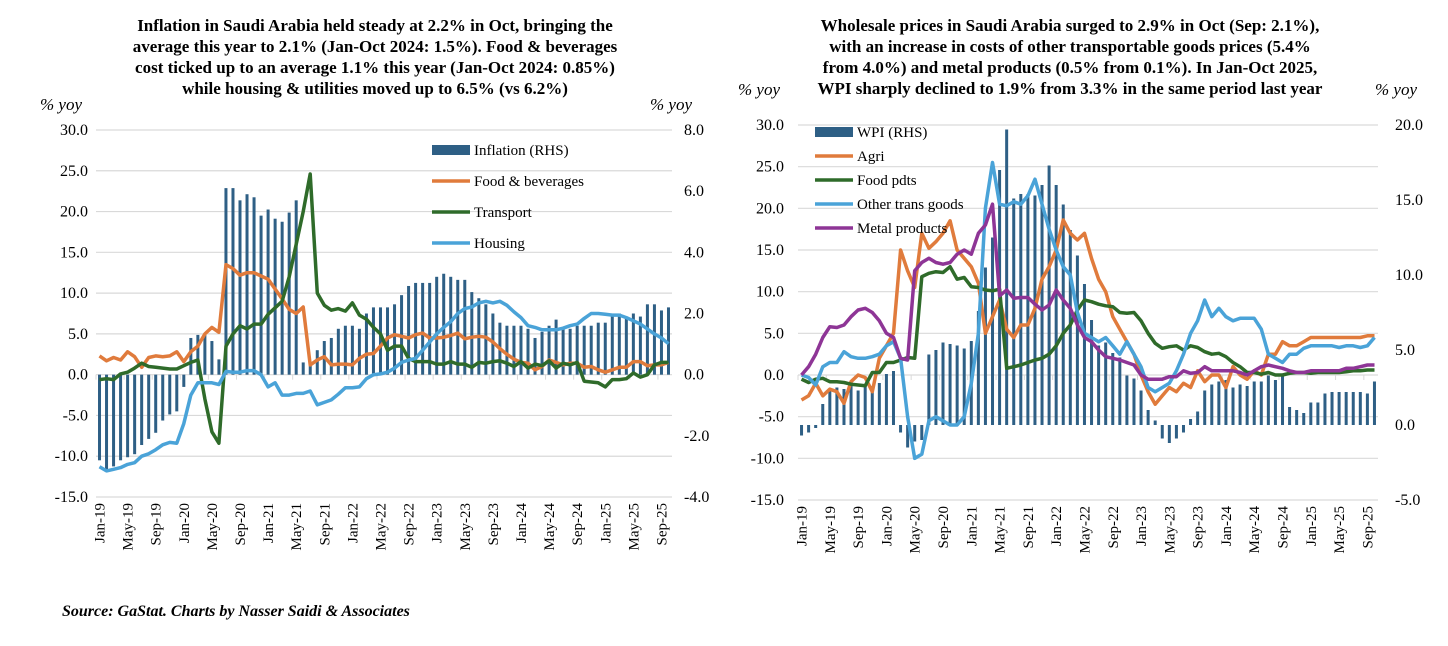 The image size is (1448, 646). Describe the element at coordinates (871, 157) in the screenshot. I see `legend-label: Agri` at that location.